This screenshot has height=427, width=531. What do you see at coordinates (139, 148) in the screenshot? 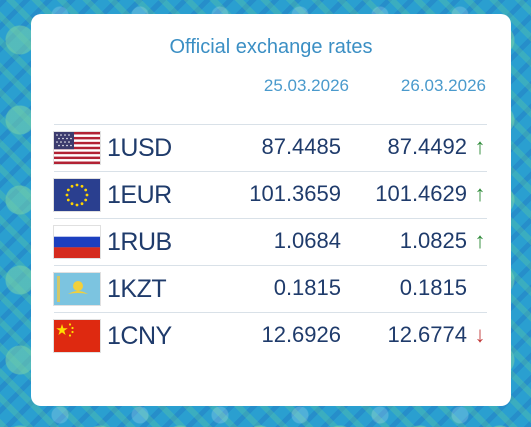
I see `currency-code: 1USD` at bounding box center [139, 148].